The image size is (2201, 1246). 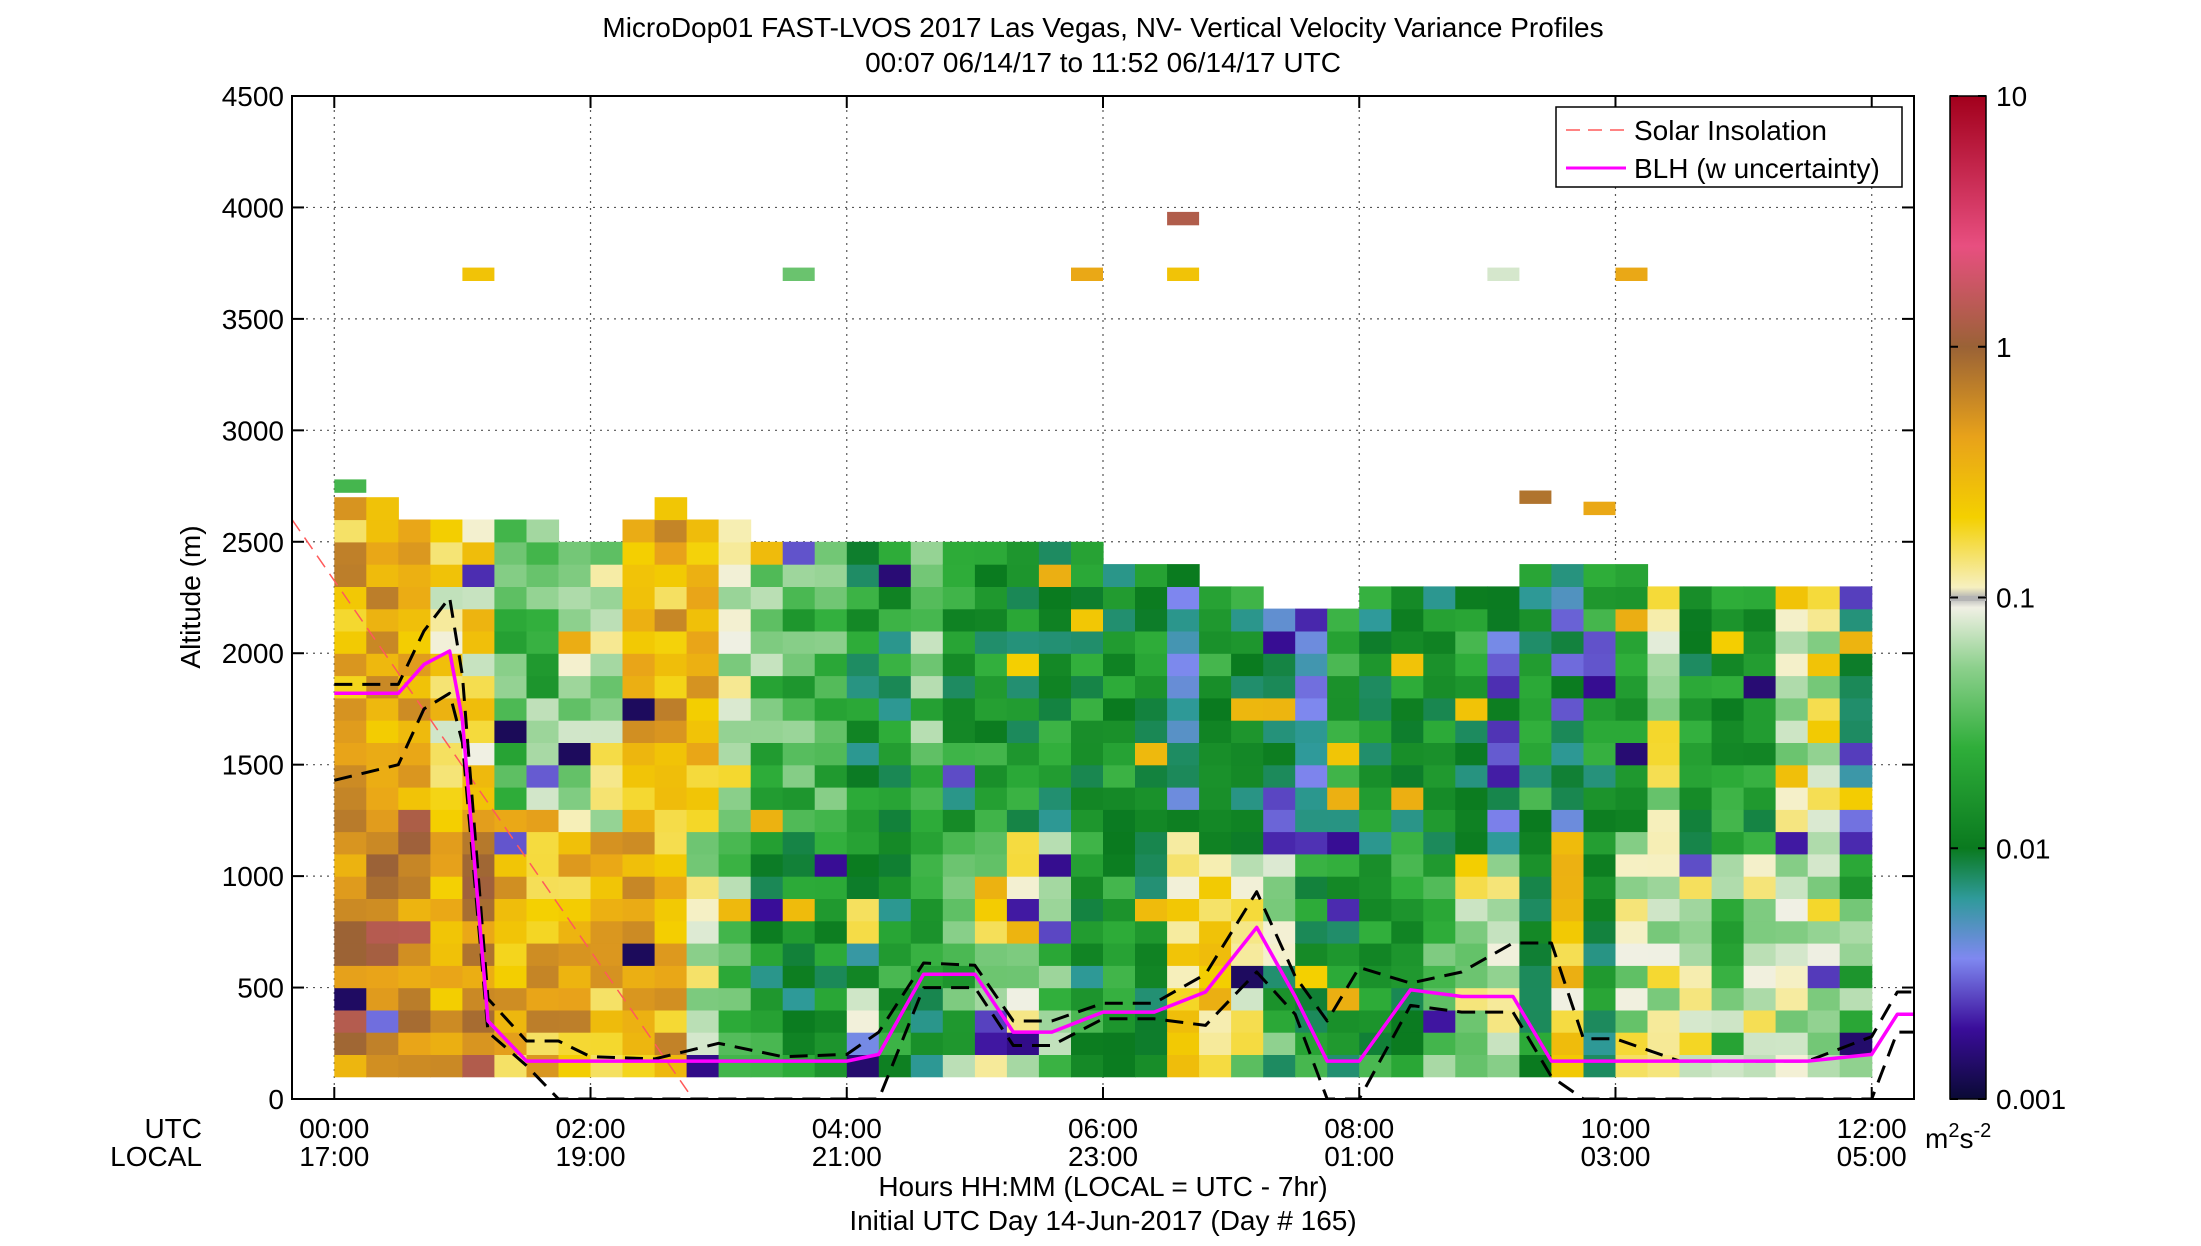 I want to click on isolated-variance-cell, so click(x=1503, y=274).